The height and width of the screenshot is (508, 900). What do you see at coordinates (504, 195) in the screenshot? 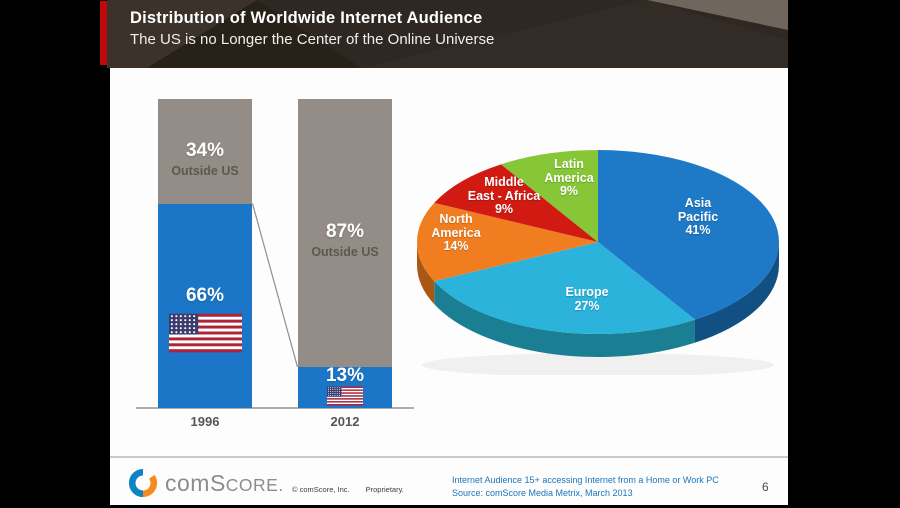
I see `pie-slice-label: Middle East - Africa 9%` at bounding box center [504, 195].